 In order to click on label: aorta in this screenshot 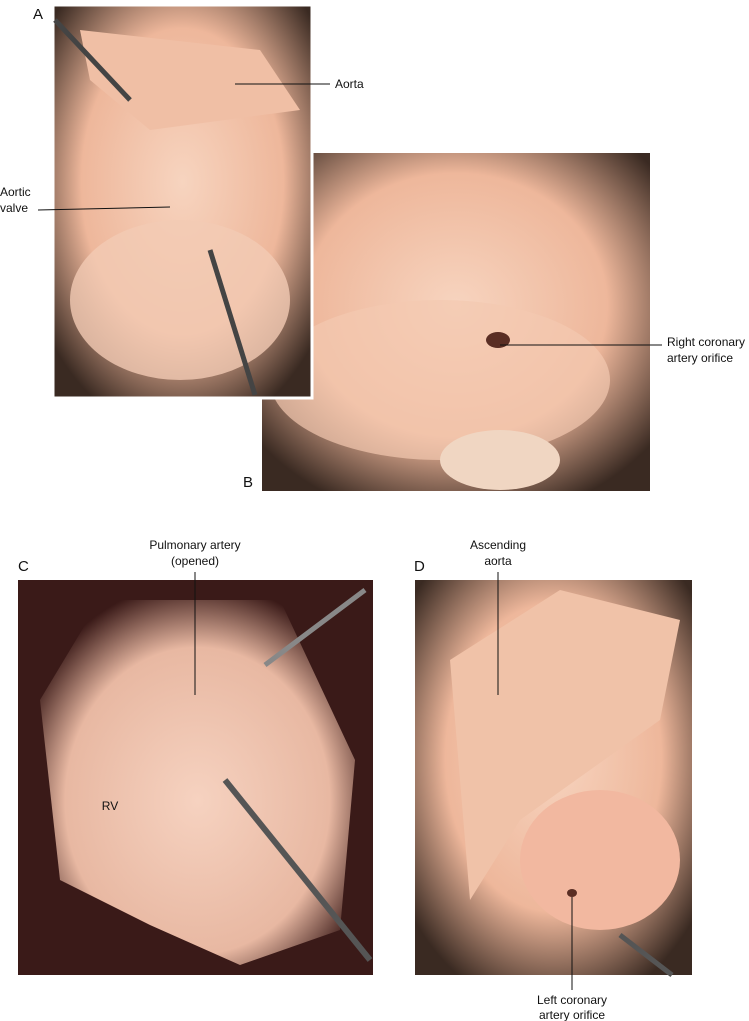, I will do `click(498, 561)`.